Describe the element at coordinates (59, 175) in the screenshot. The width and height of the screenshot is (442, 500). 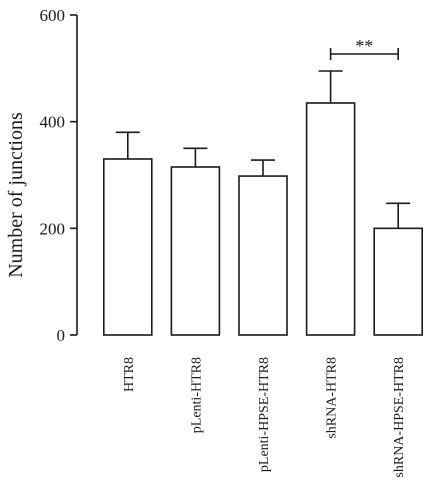
I see `y-axis: 0 200 400 600` at that location.